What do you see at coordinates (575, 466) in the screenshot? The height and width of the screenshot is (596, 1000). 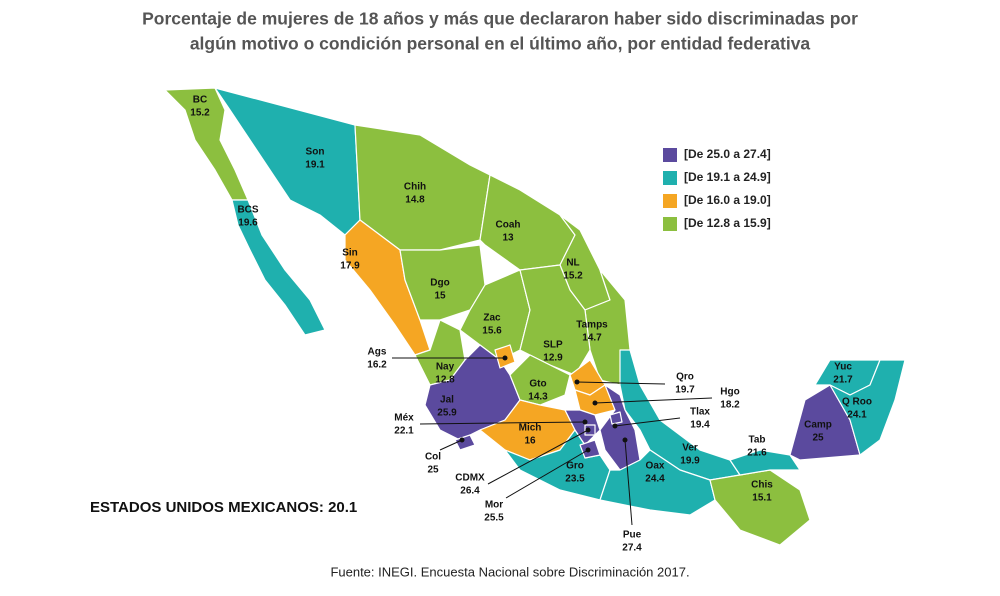 I see `state-name: Gro` at bounding box center [575, 466].